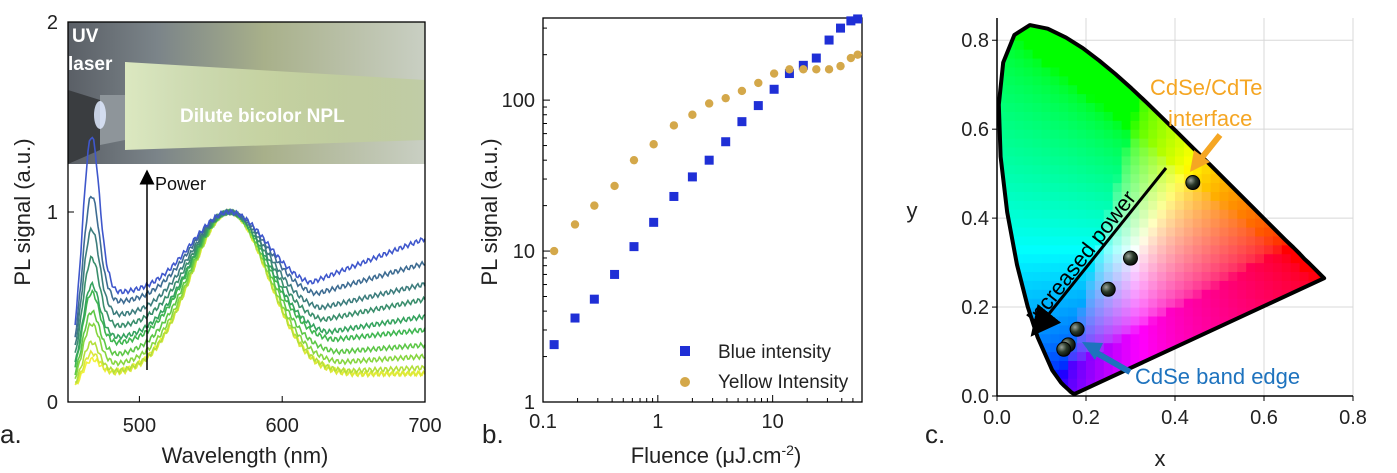 The height and width of the screenshot is (473, 1397). Describe the element at coordinates (634, 160) in the screenshot. I see `yellow-point` at that location.